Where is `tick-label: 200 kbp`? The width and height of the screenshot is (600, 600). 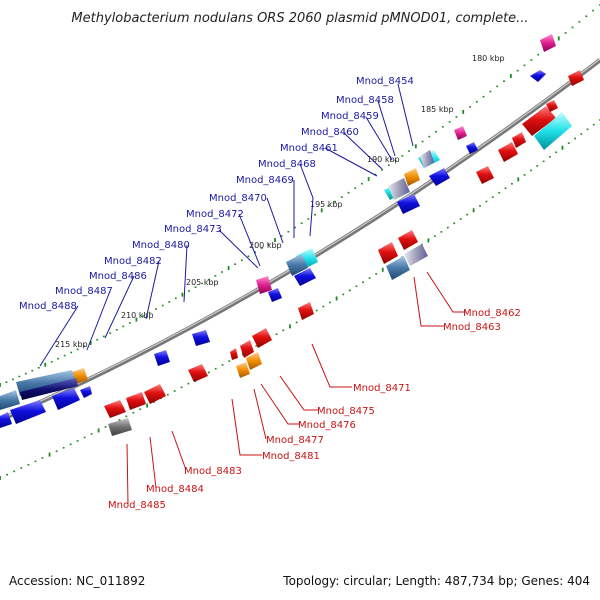
tick-label: 200 kbp is located at coordinates (265, 245).